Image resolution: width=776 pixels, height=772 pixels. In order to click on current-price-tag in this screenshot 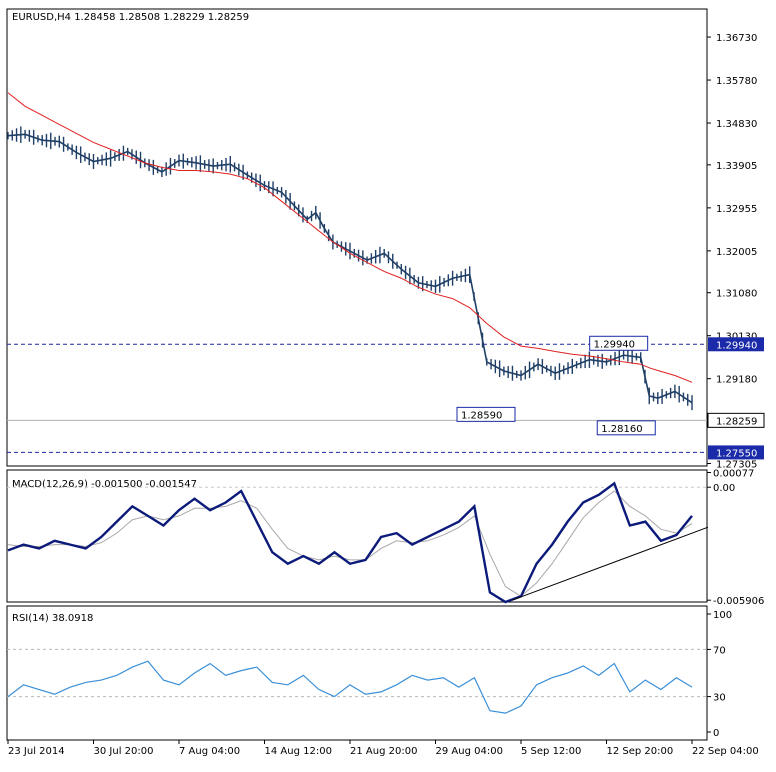, I will do `click(736, 420)`.